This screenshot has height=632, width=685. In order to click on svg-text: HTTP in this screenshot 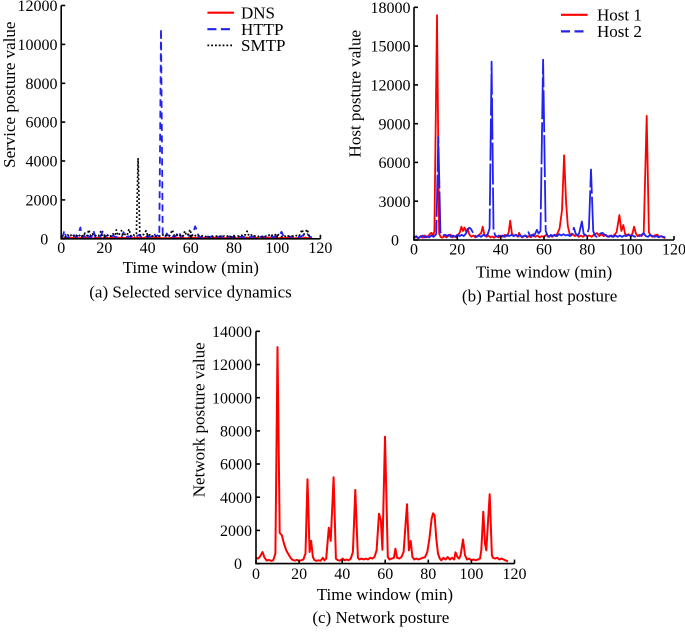, I will do `click(262, 29)`.